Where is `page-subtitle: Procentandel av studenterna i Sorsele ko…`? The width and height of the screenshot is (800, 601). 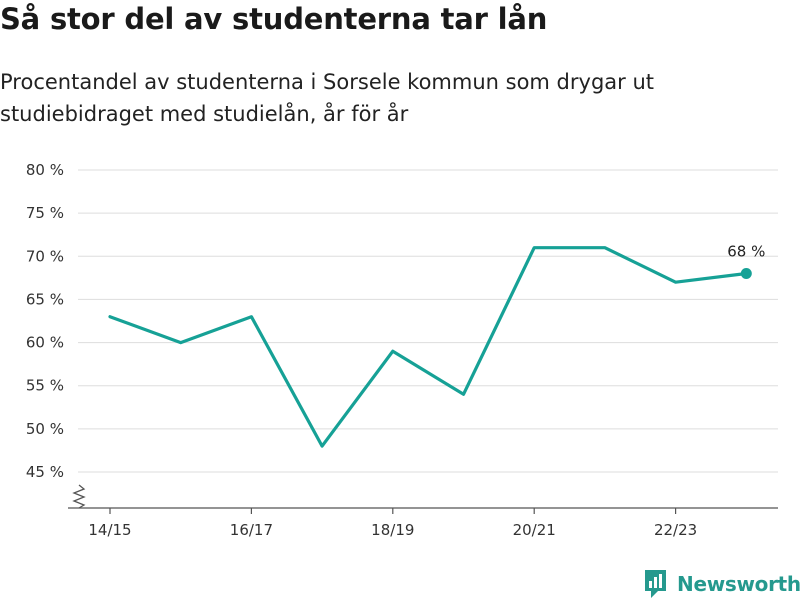
page-subtitle: Procentandel av studenterna i Sorsele ko… is located at coordinates (327, 98).